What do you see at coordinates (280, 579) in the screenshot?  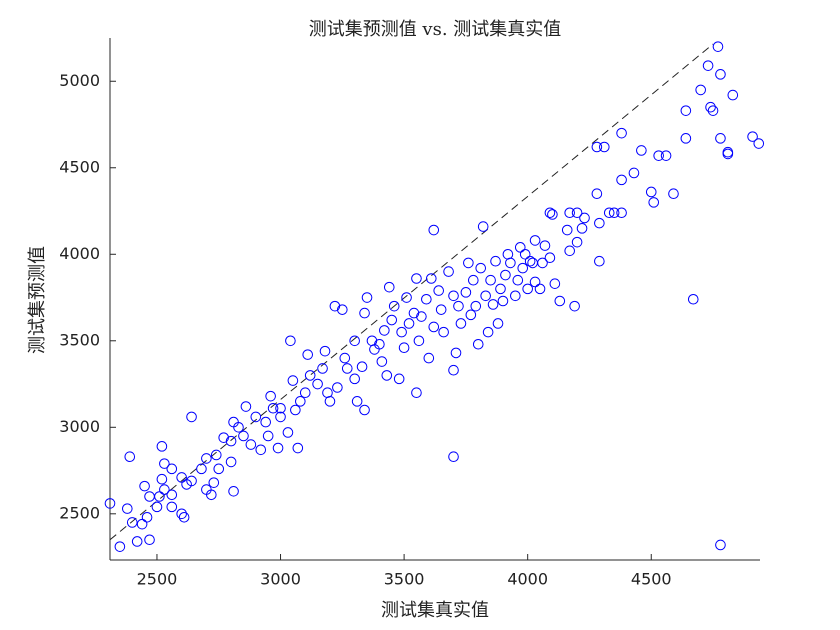 I see `x-tick-label: 3000` at bounding box center [280, 579].